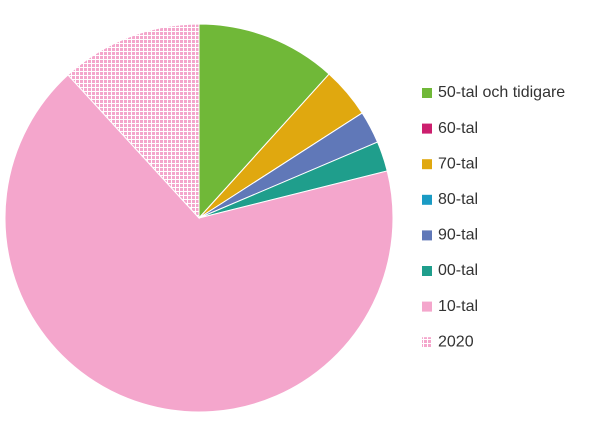 This screenshot has height=427, width=600. What do you see at coordinates (458, 163) in the screenshot?
I see `legend-label: 70-tal` at bounding box center [458, 163].